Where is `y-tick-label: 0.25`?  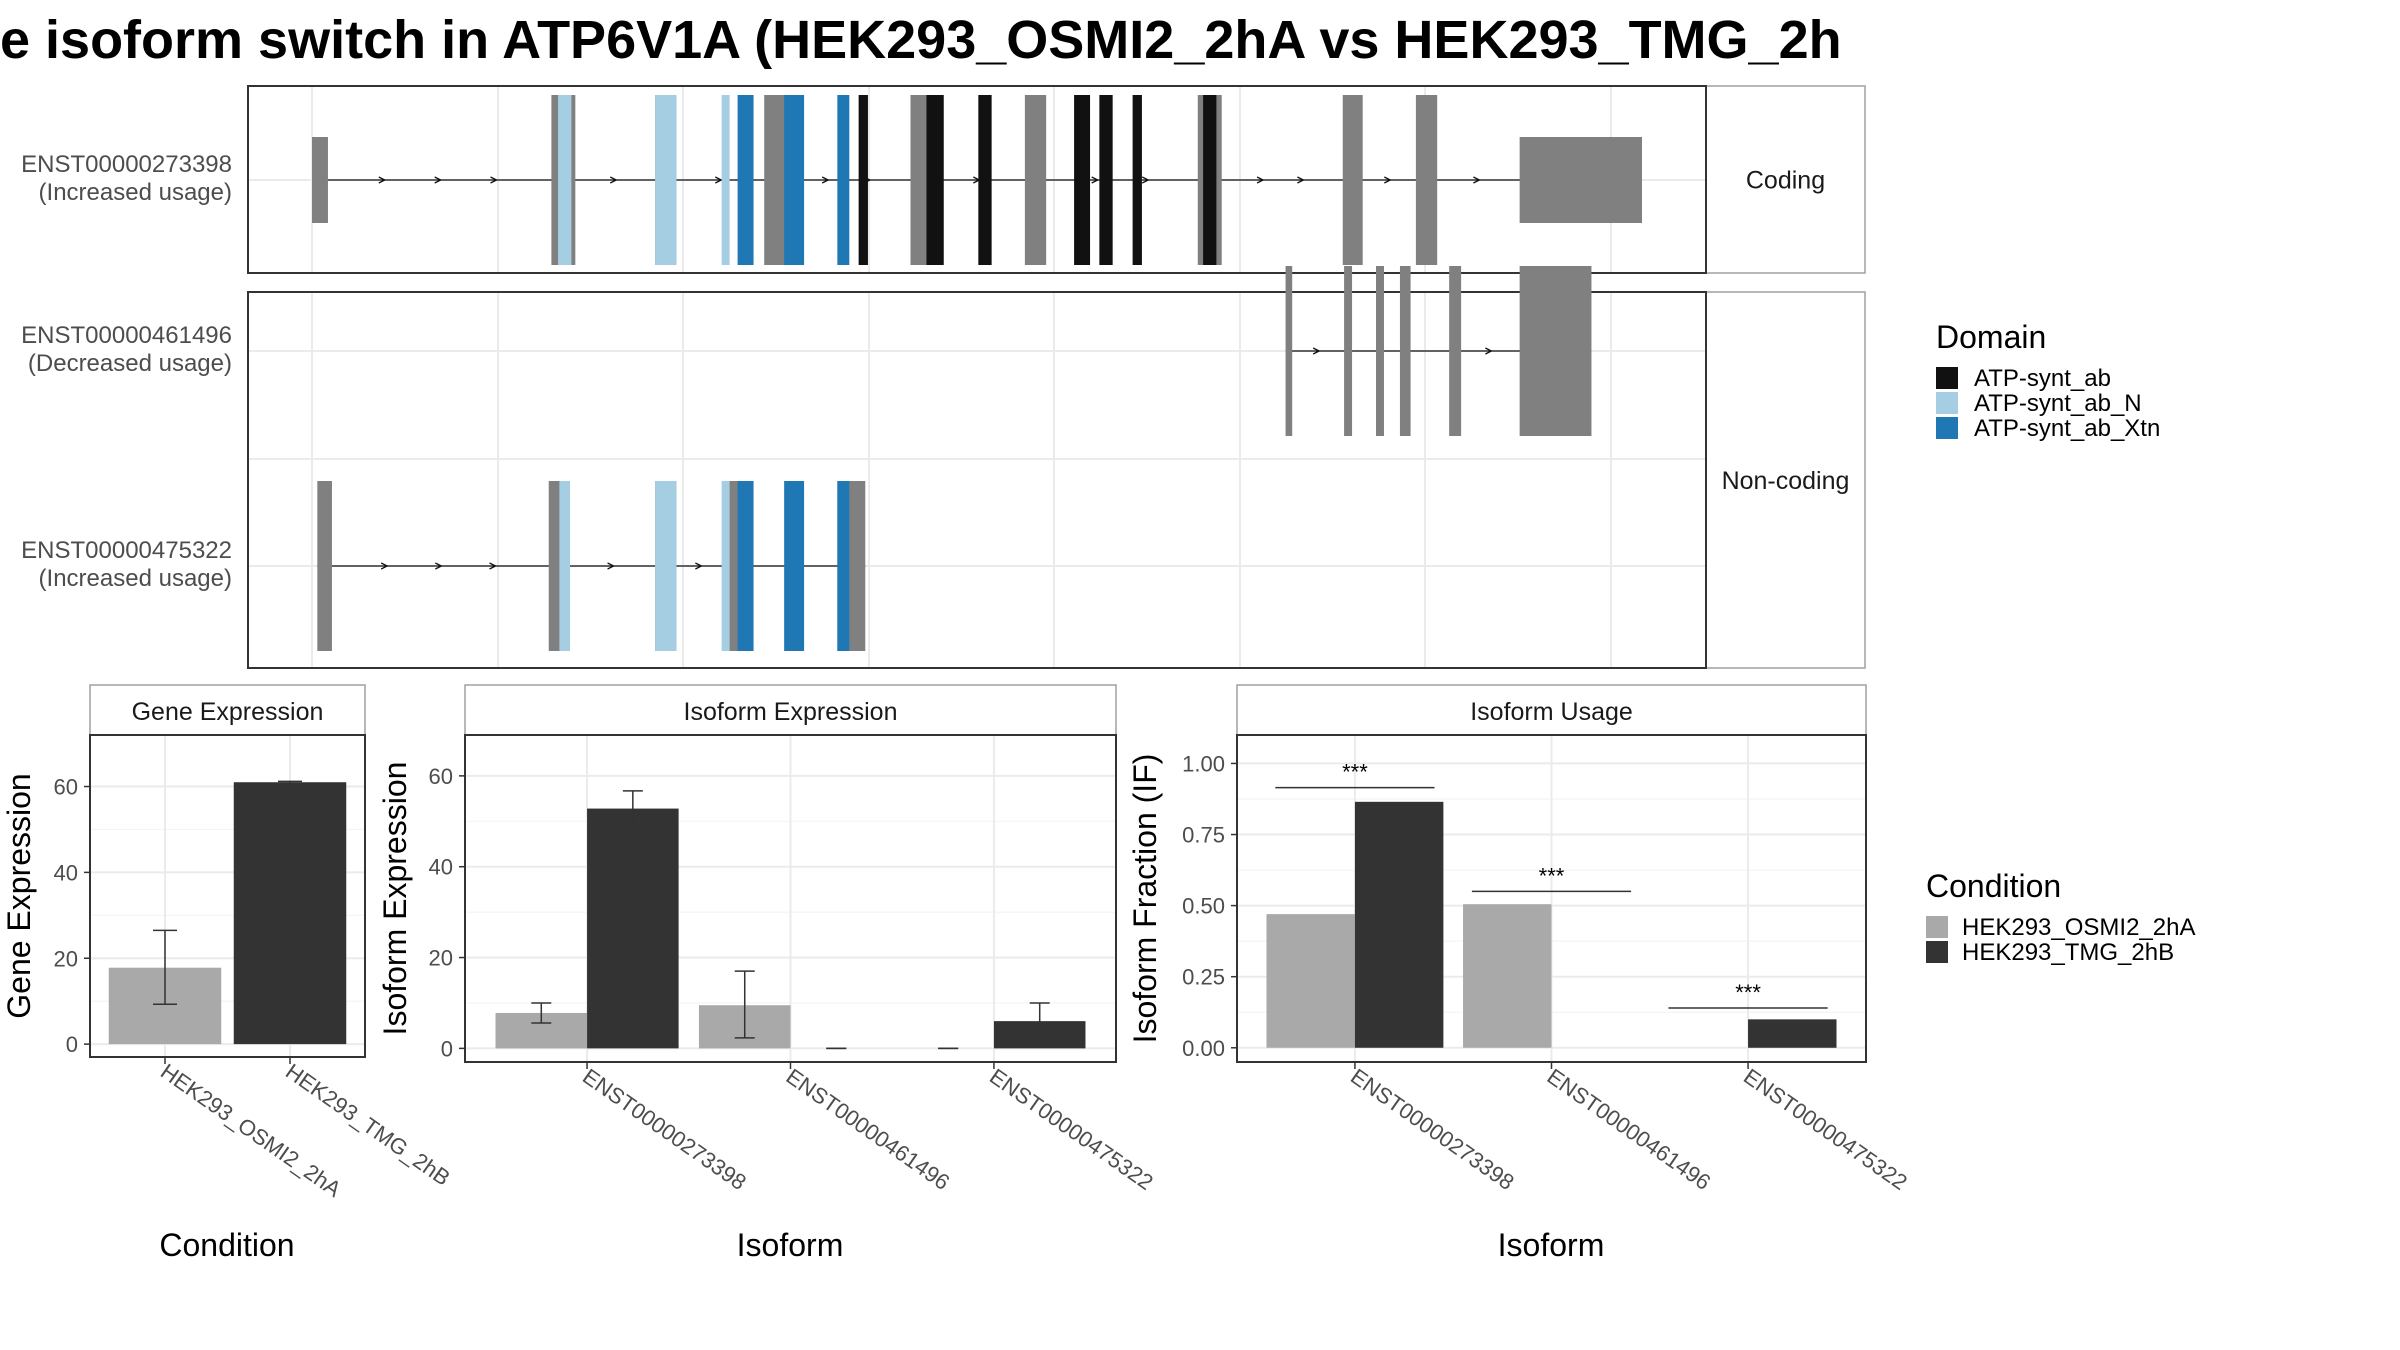 y-tick-label: 0.25 is located at coordinates (1203, 977).